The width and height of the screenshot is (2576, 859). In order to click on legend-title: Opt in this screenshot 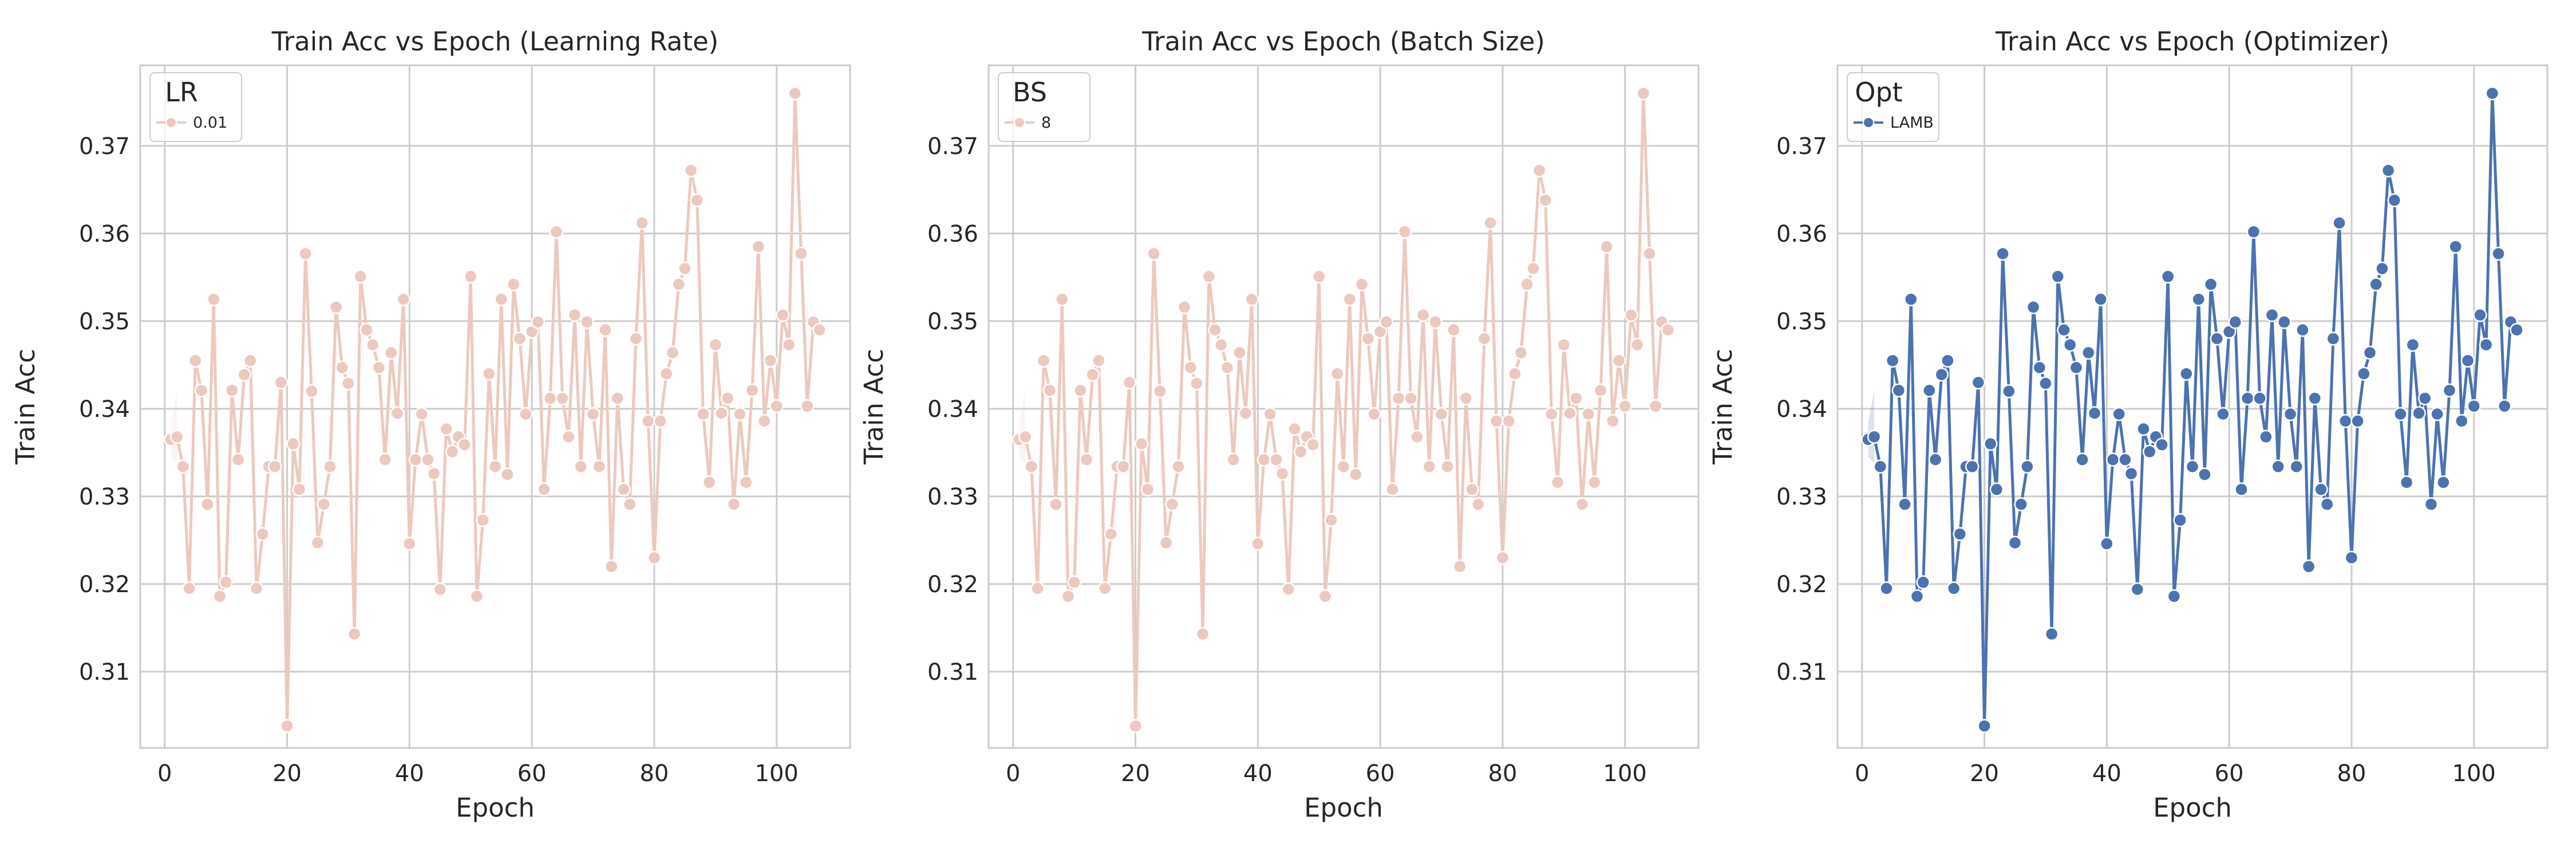, I will do `click(1878, 92)`.